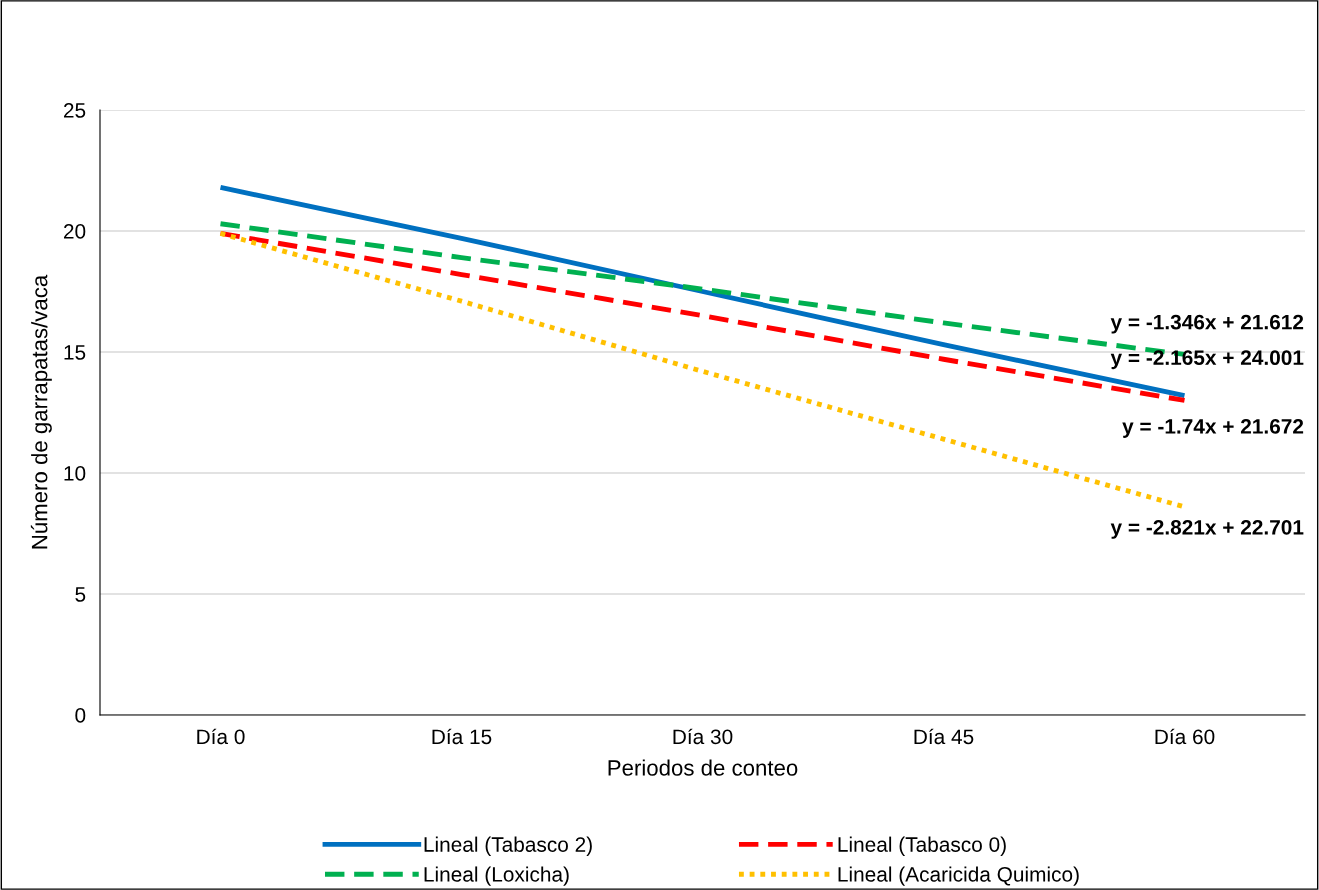 The height and width of the screenshot is (890, 1319). What do you see at coordinates (41, 411) in the screenshot?
I see `y-axis-title: Número de garrapatas/vaca` at bounding box center [41, 411].